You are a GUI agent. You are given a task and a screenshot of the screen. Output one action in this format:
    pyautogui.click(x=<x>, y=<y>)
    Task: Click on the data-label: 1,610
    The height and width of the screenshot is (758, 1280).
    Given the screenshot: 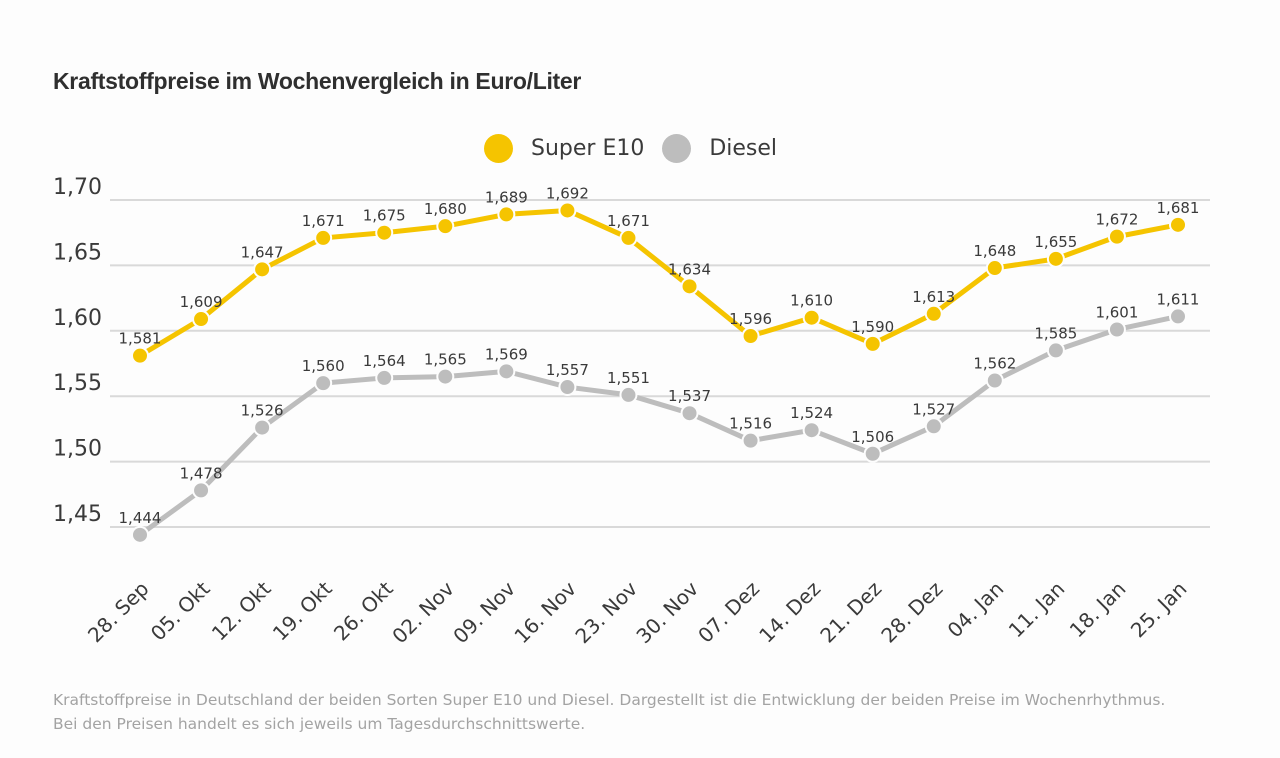 What is the action you would take?
    pyautogui.click(x=811, y=301)
    